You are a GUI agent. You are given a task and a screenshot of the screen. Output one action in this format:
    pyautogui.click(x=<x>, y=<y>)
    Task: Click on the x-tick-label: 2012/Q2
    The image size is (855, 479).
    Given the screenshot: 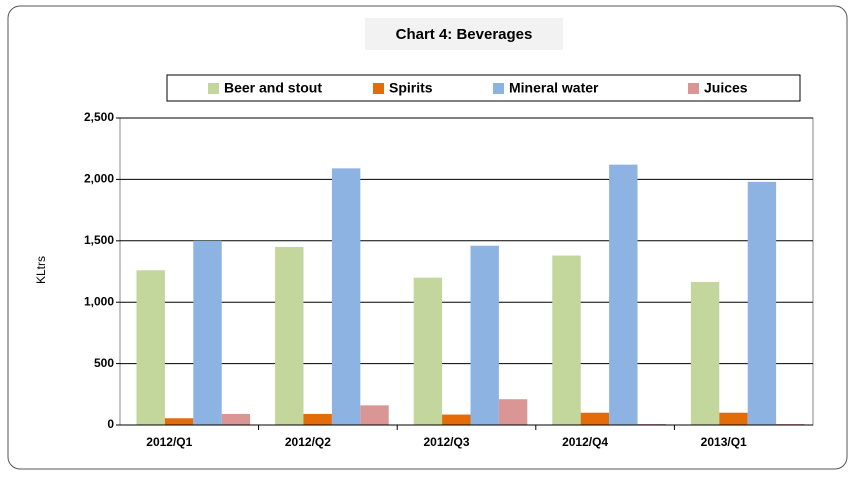 What is the action you would take?
    pyautogui.click(x=308, y=442)
    